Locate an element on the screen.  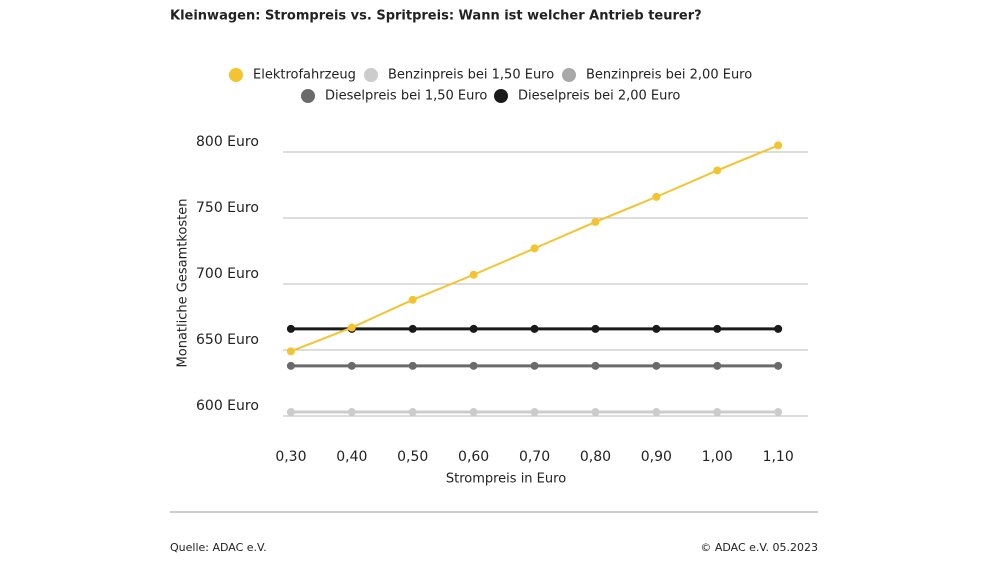
y-tick-label: 700 Euro is located at coordinates (227, 274).